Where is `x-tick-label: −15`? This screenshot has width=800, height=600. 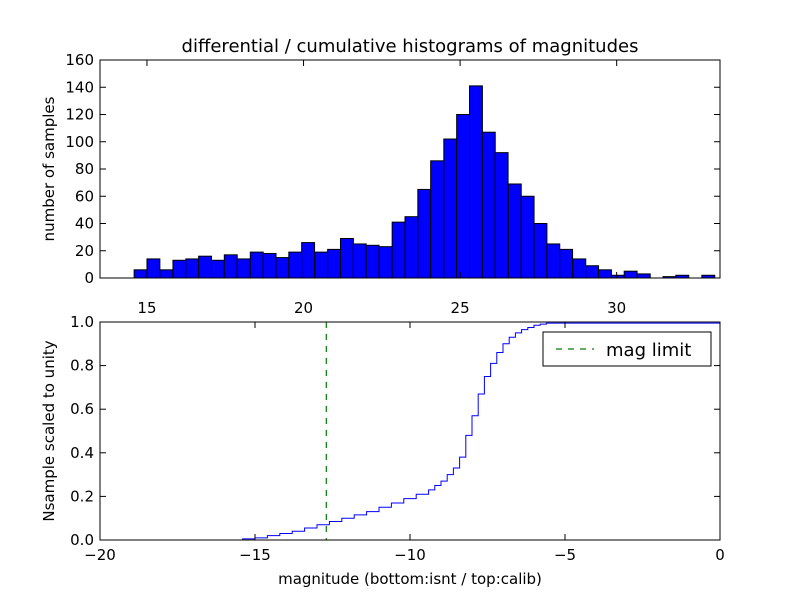 x-tick-label: −15 is located at coordinates (255, 555).